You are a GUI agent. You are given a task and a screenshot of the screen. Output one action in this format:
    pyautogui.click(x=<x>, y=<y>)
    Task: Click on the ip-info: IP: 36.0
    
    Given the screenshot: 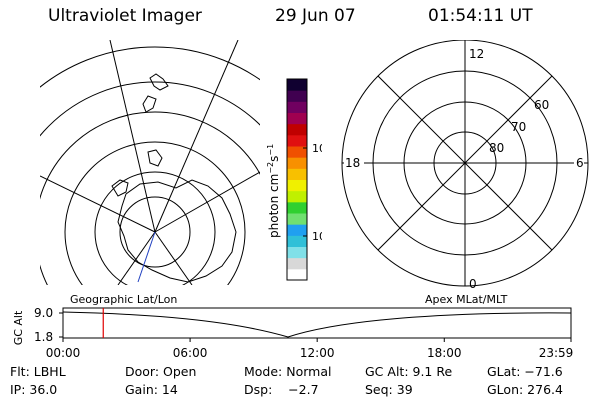 What is the action you would take?
    pyautogui.click(x=34, y=389)
    